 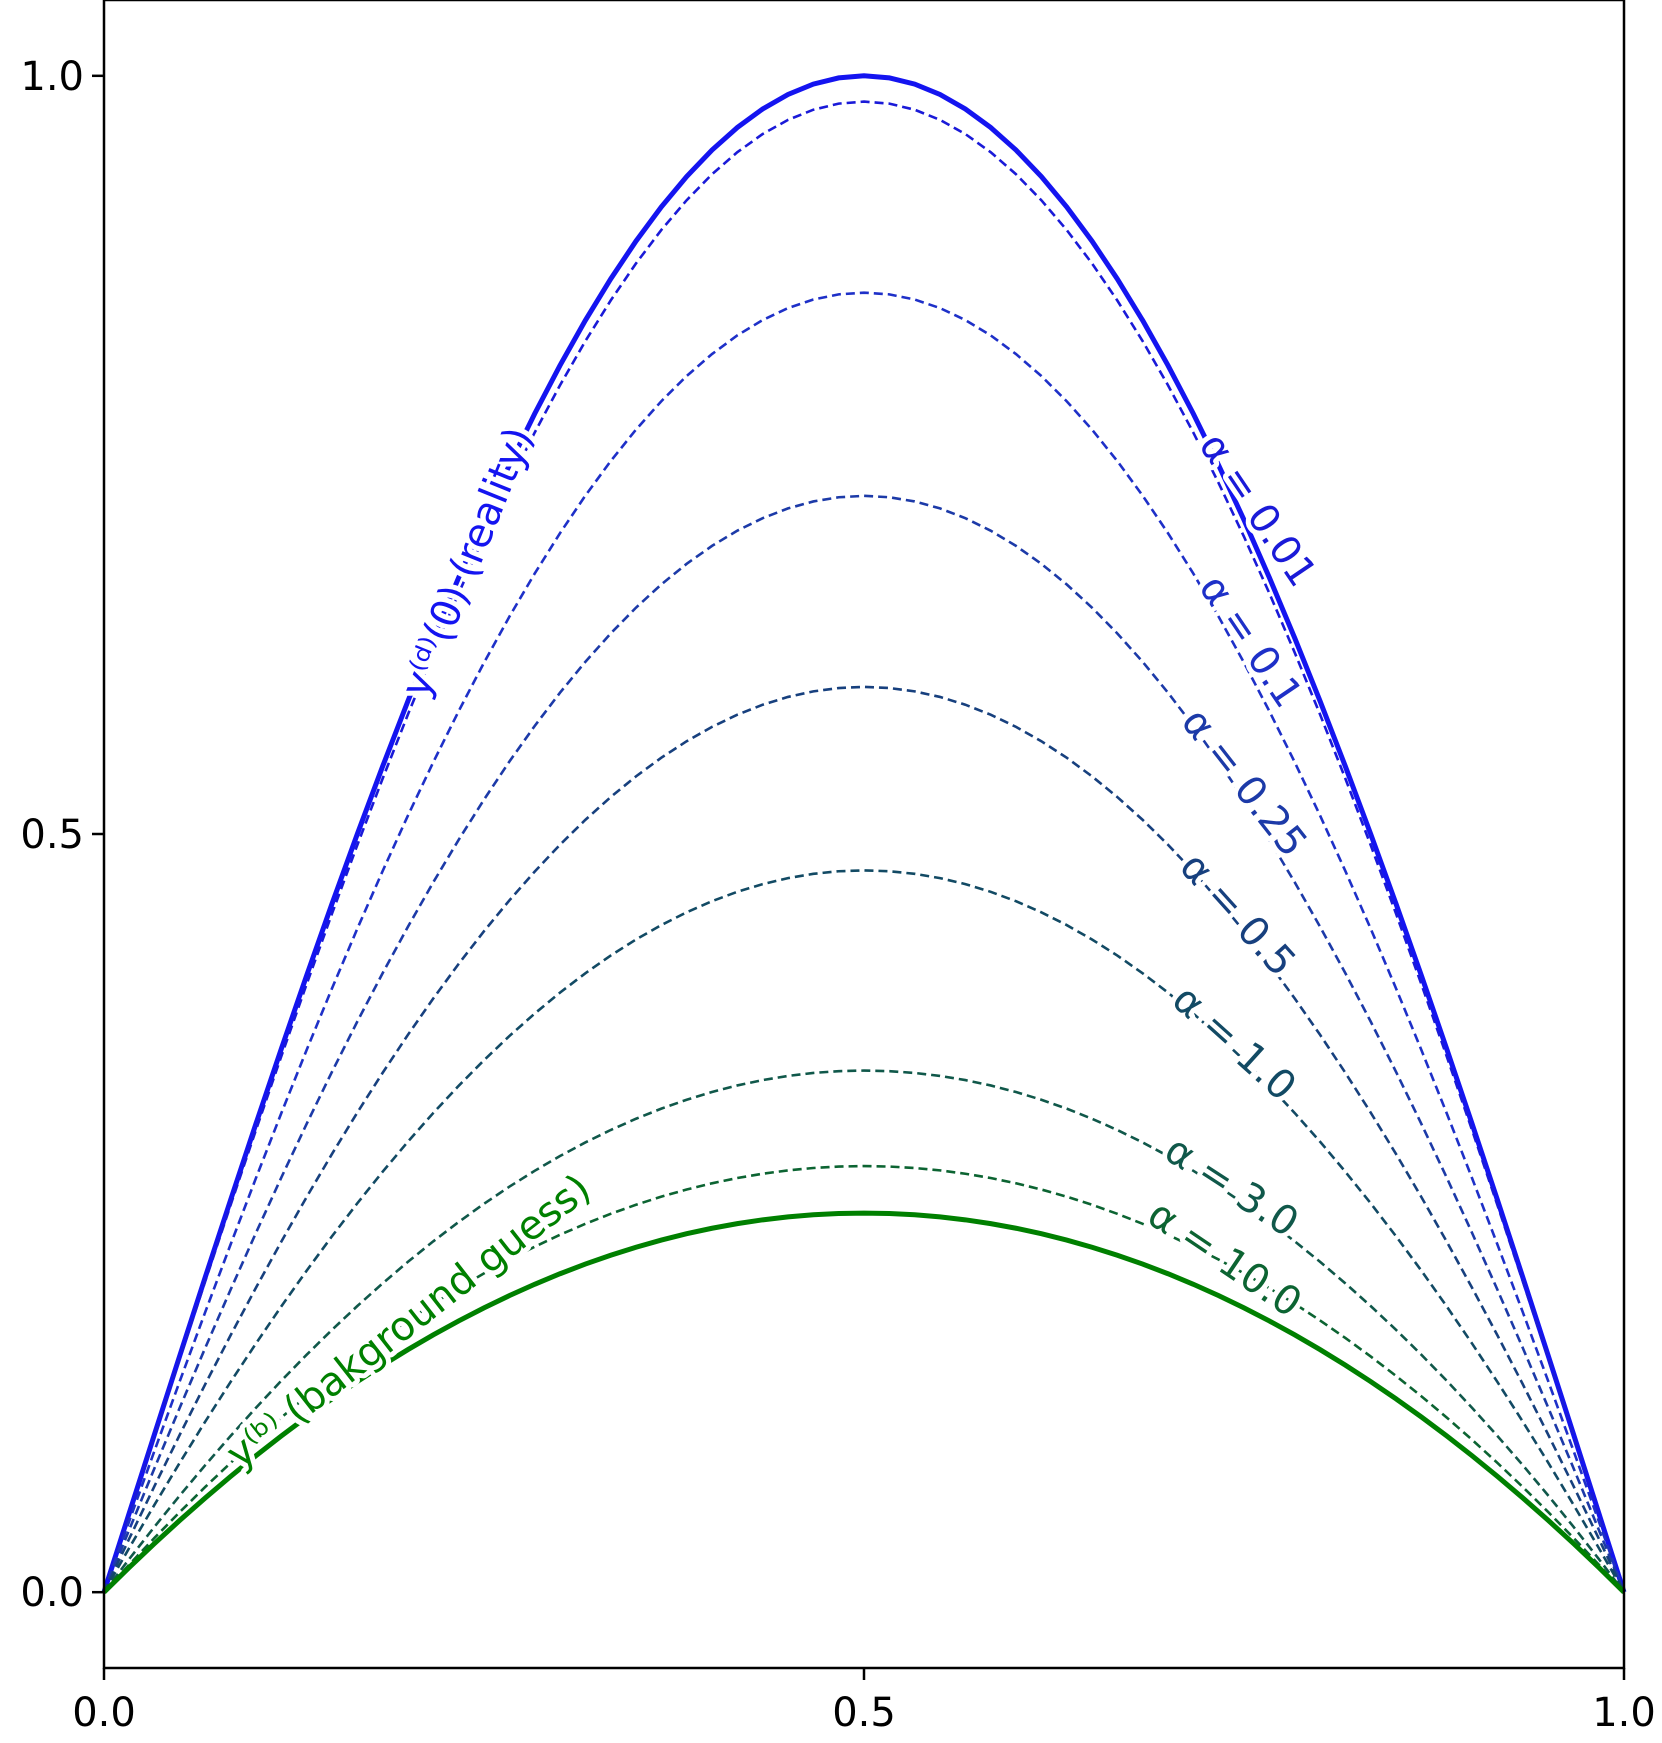 What do you see at coordinates (104, 1713) in the screenshot?
I see `x-tick-label: 0.0` at bounding box center [104, 1713].